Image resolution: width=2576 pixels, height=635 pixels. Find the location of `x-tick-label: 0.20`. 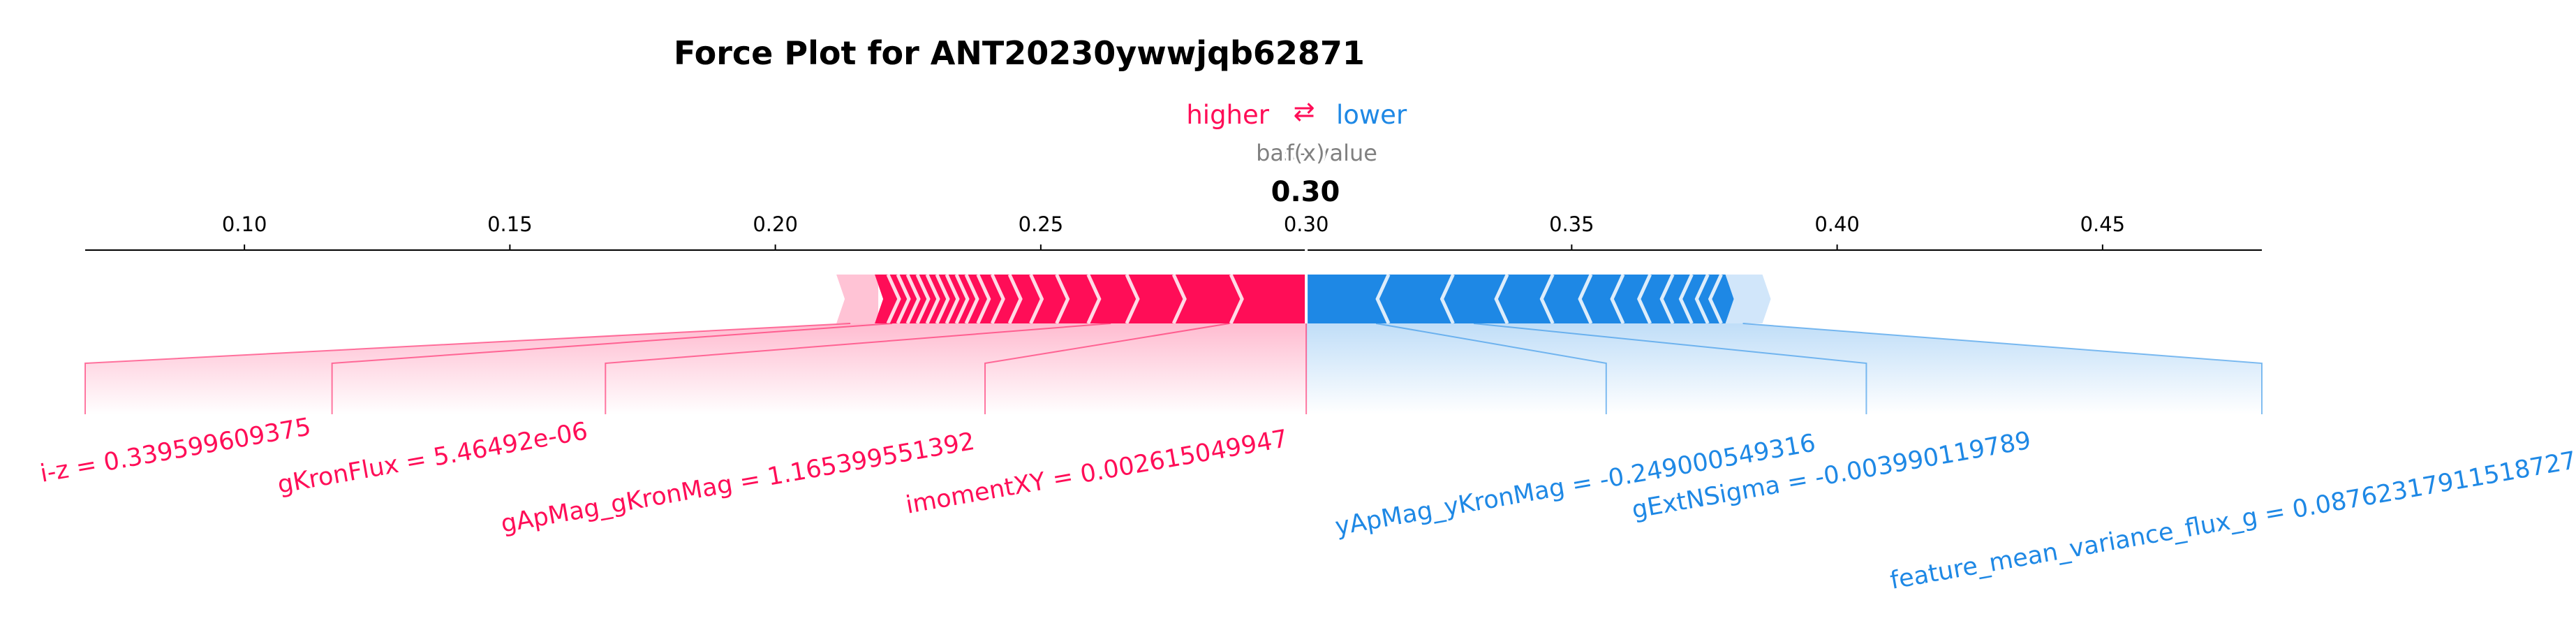

x-tick-label: 0.20 is located at coordinates (775, 224).